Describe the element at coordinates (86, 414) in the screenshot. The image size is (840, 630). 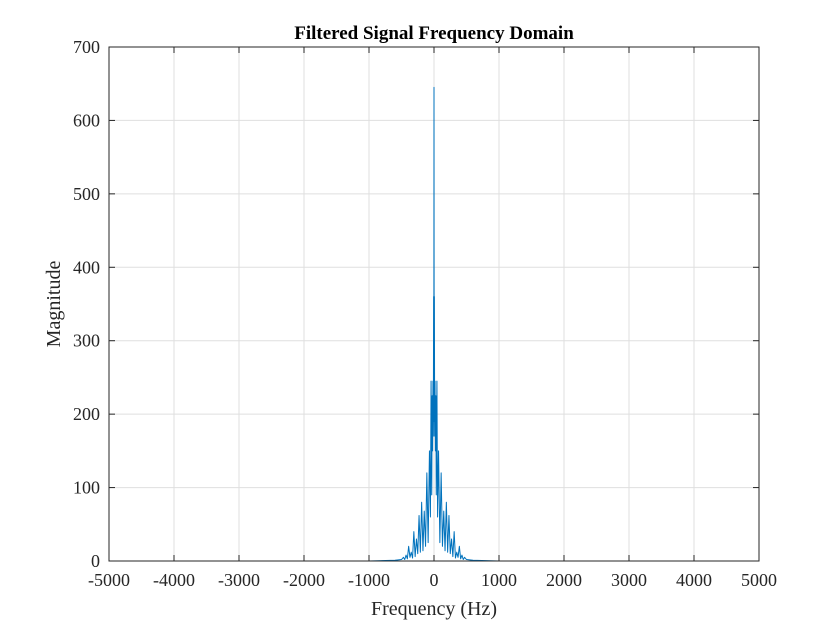
I see `y-tick-label: 200` at that location.